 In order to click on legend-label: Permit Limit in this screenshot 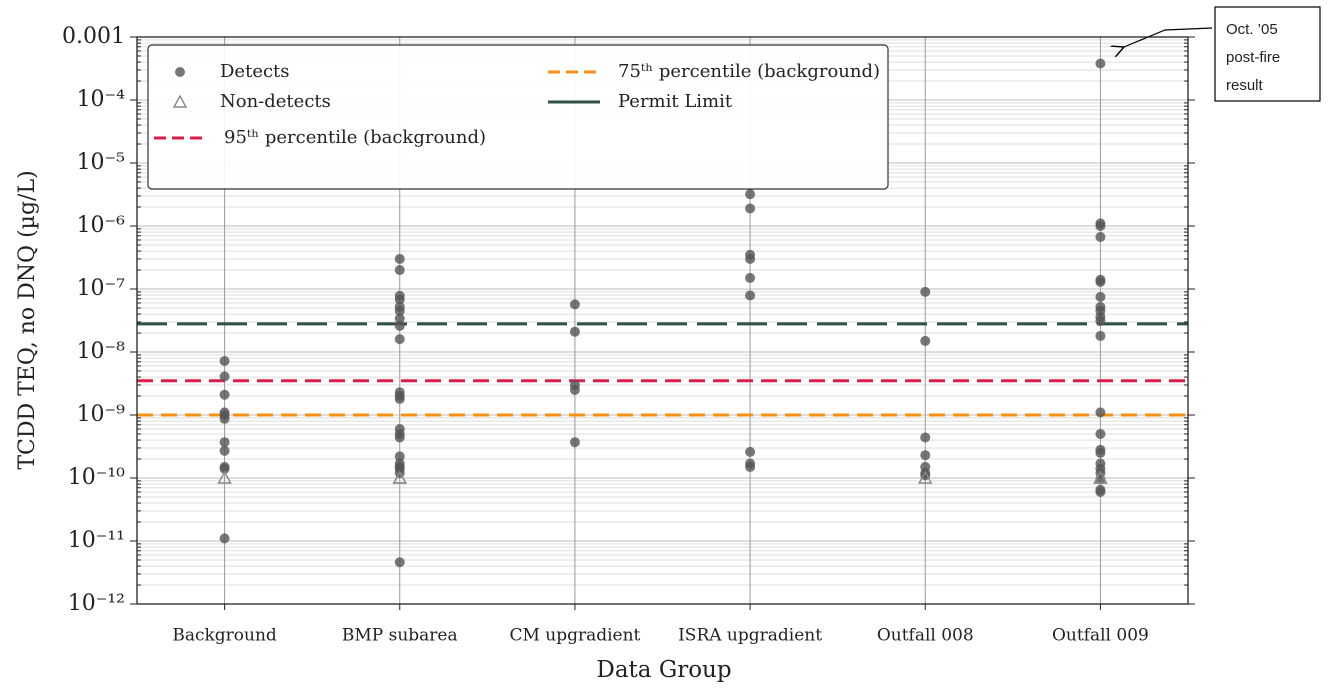, I will do `click(675, 101)`.